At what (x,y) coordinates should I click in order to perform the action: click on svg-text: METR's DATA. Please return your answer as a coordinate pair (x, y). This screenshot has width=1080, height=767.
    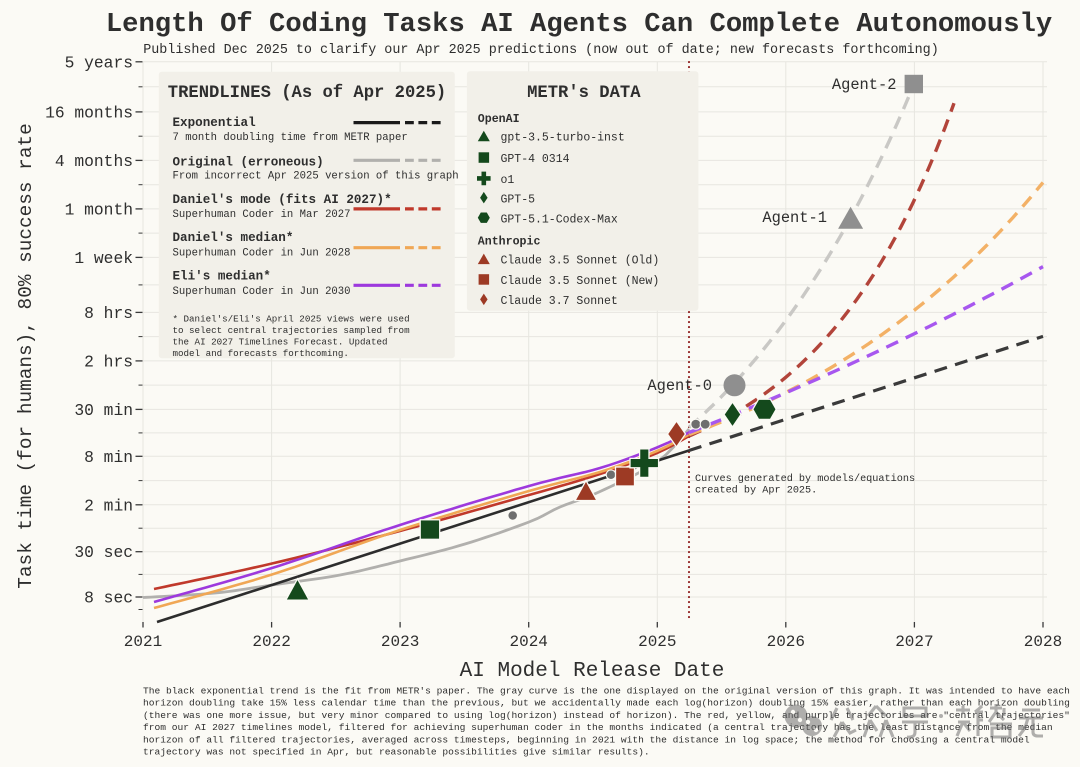
    Looking at the image, I should click on (584, 93).